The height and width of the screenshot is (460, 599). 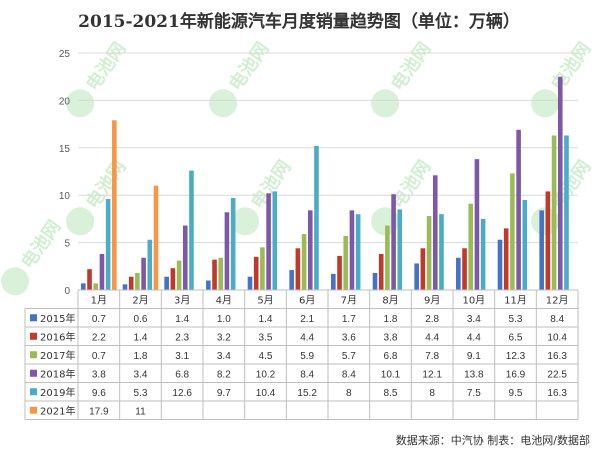 What do you see at coordinates (307, 319) in the screenshot?
I see `data-label: 2.1` at bounding box center [307, 319].